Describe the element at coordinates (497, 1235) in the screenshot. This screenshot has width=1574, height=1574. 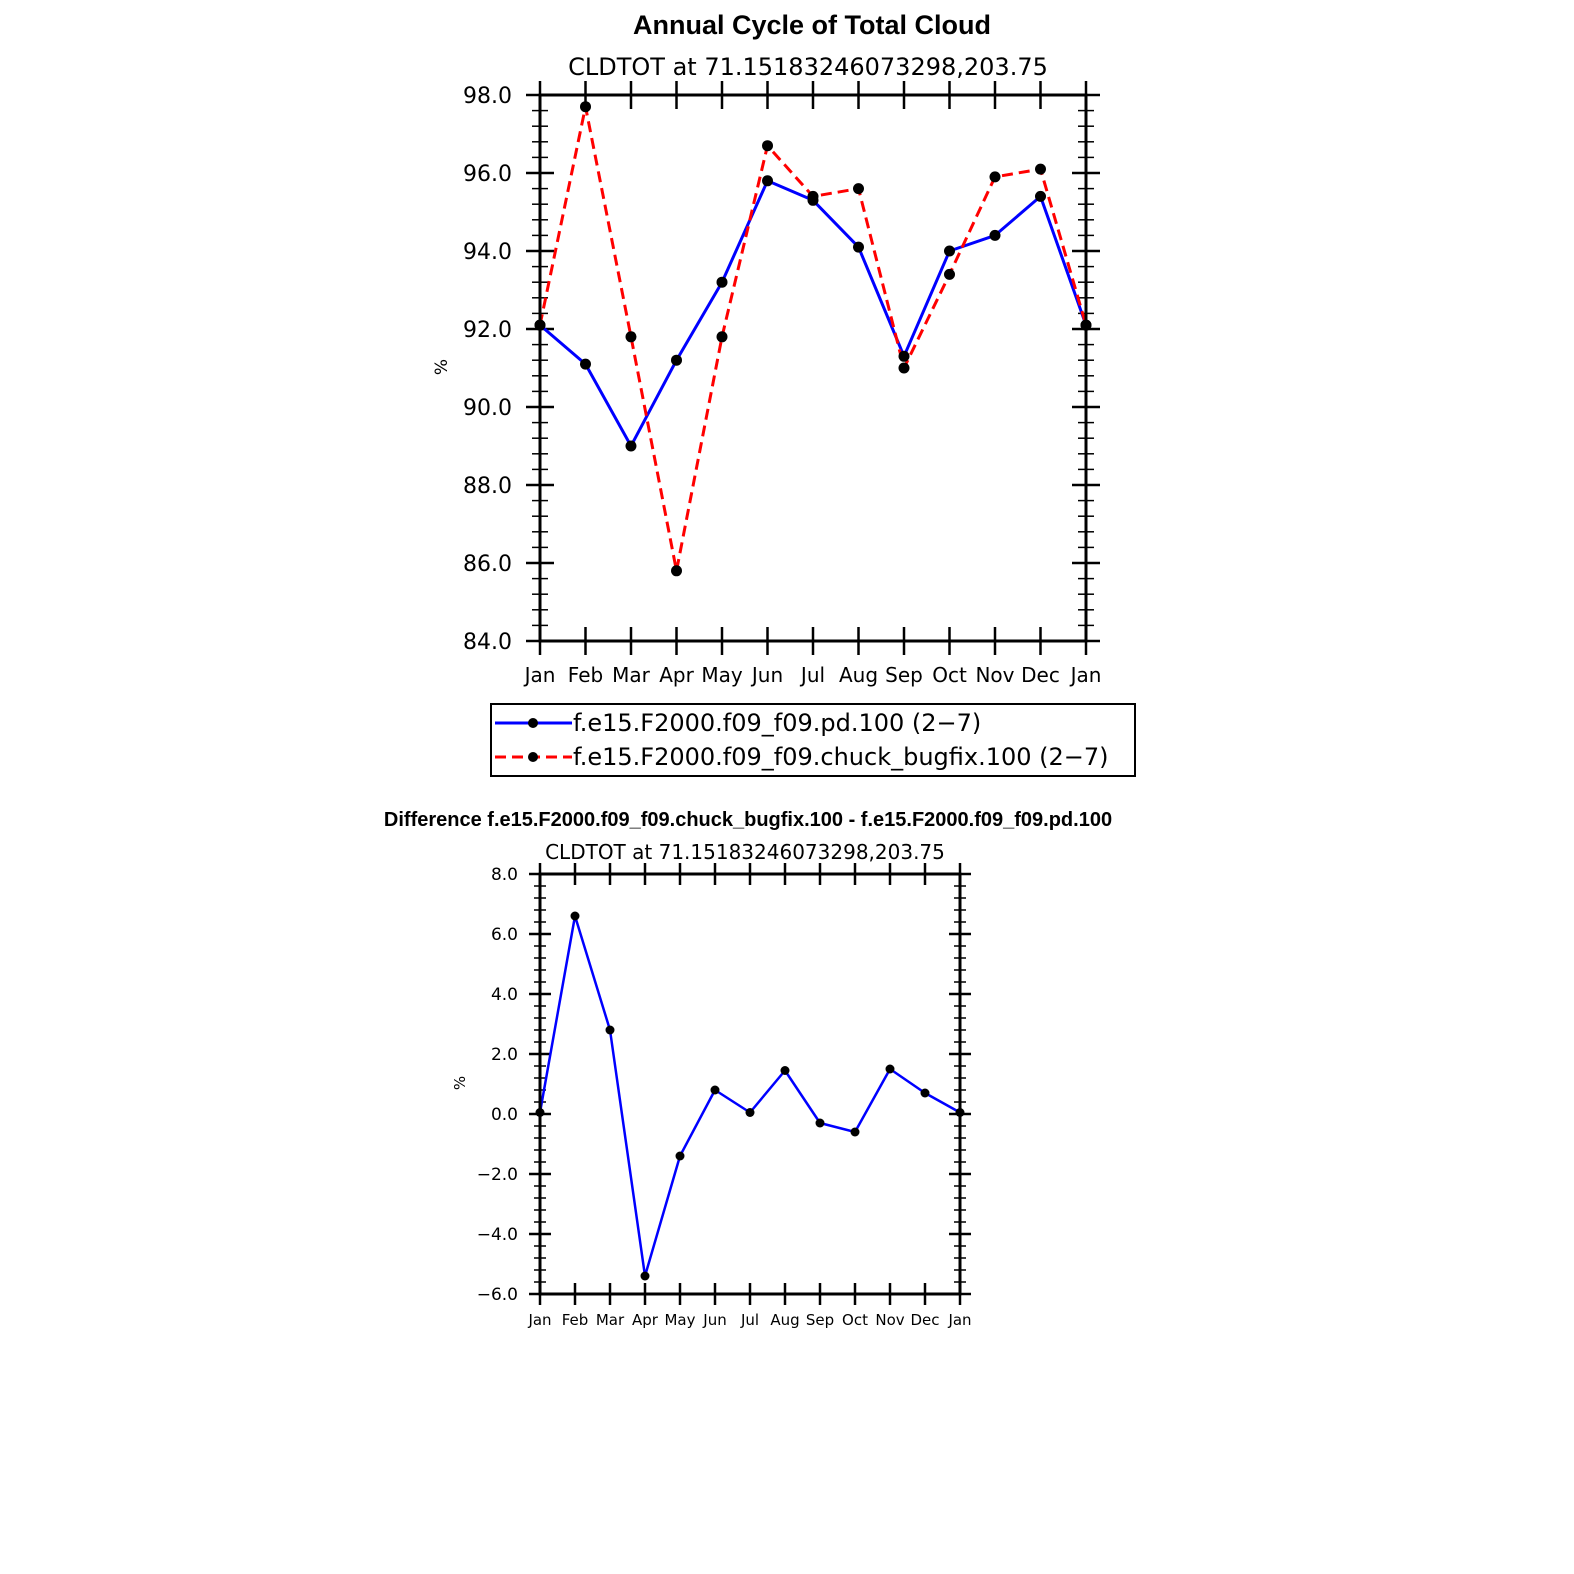
I see `y-tick-label: −4.0` at that location.